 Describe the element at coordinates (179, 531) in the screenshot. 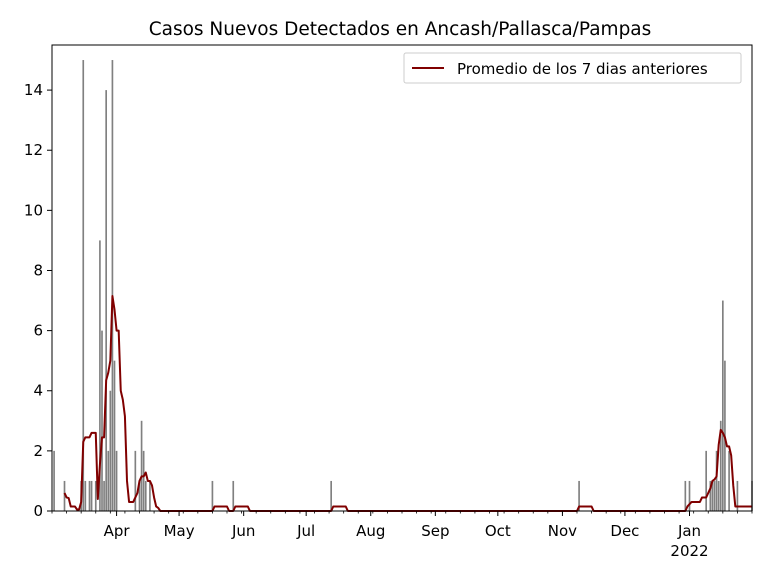

I see `x-tick-label-May: May` at that location.